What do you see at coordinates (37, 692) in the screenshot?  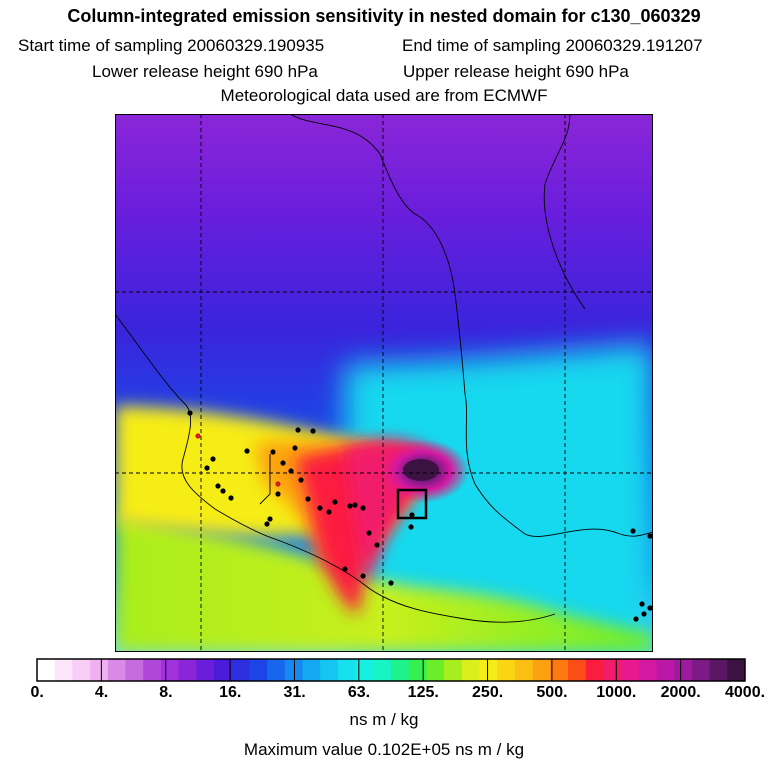 I see `colorbar-tick-label: 0.` at bounding box center [37, 692].